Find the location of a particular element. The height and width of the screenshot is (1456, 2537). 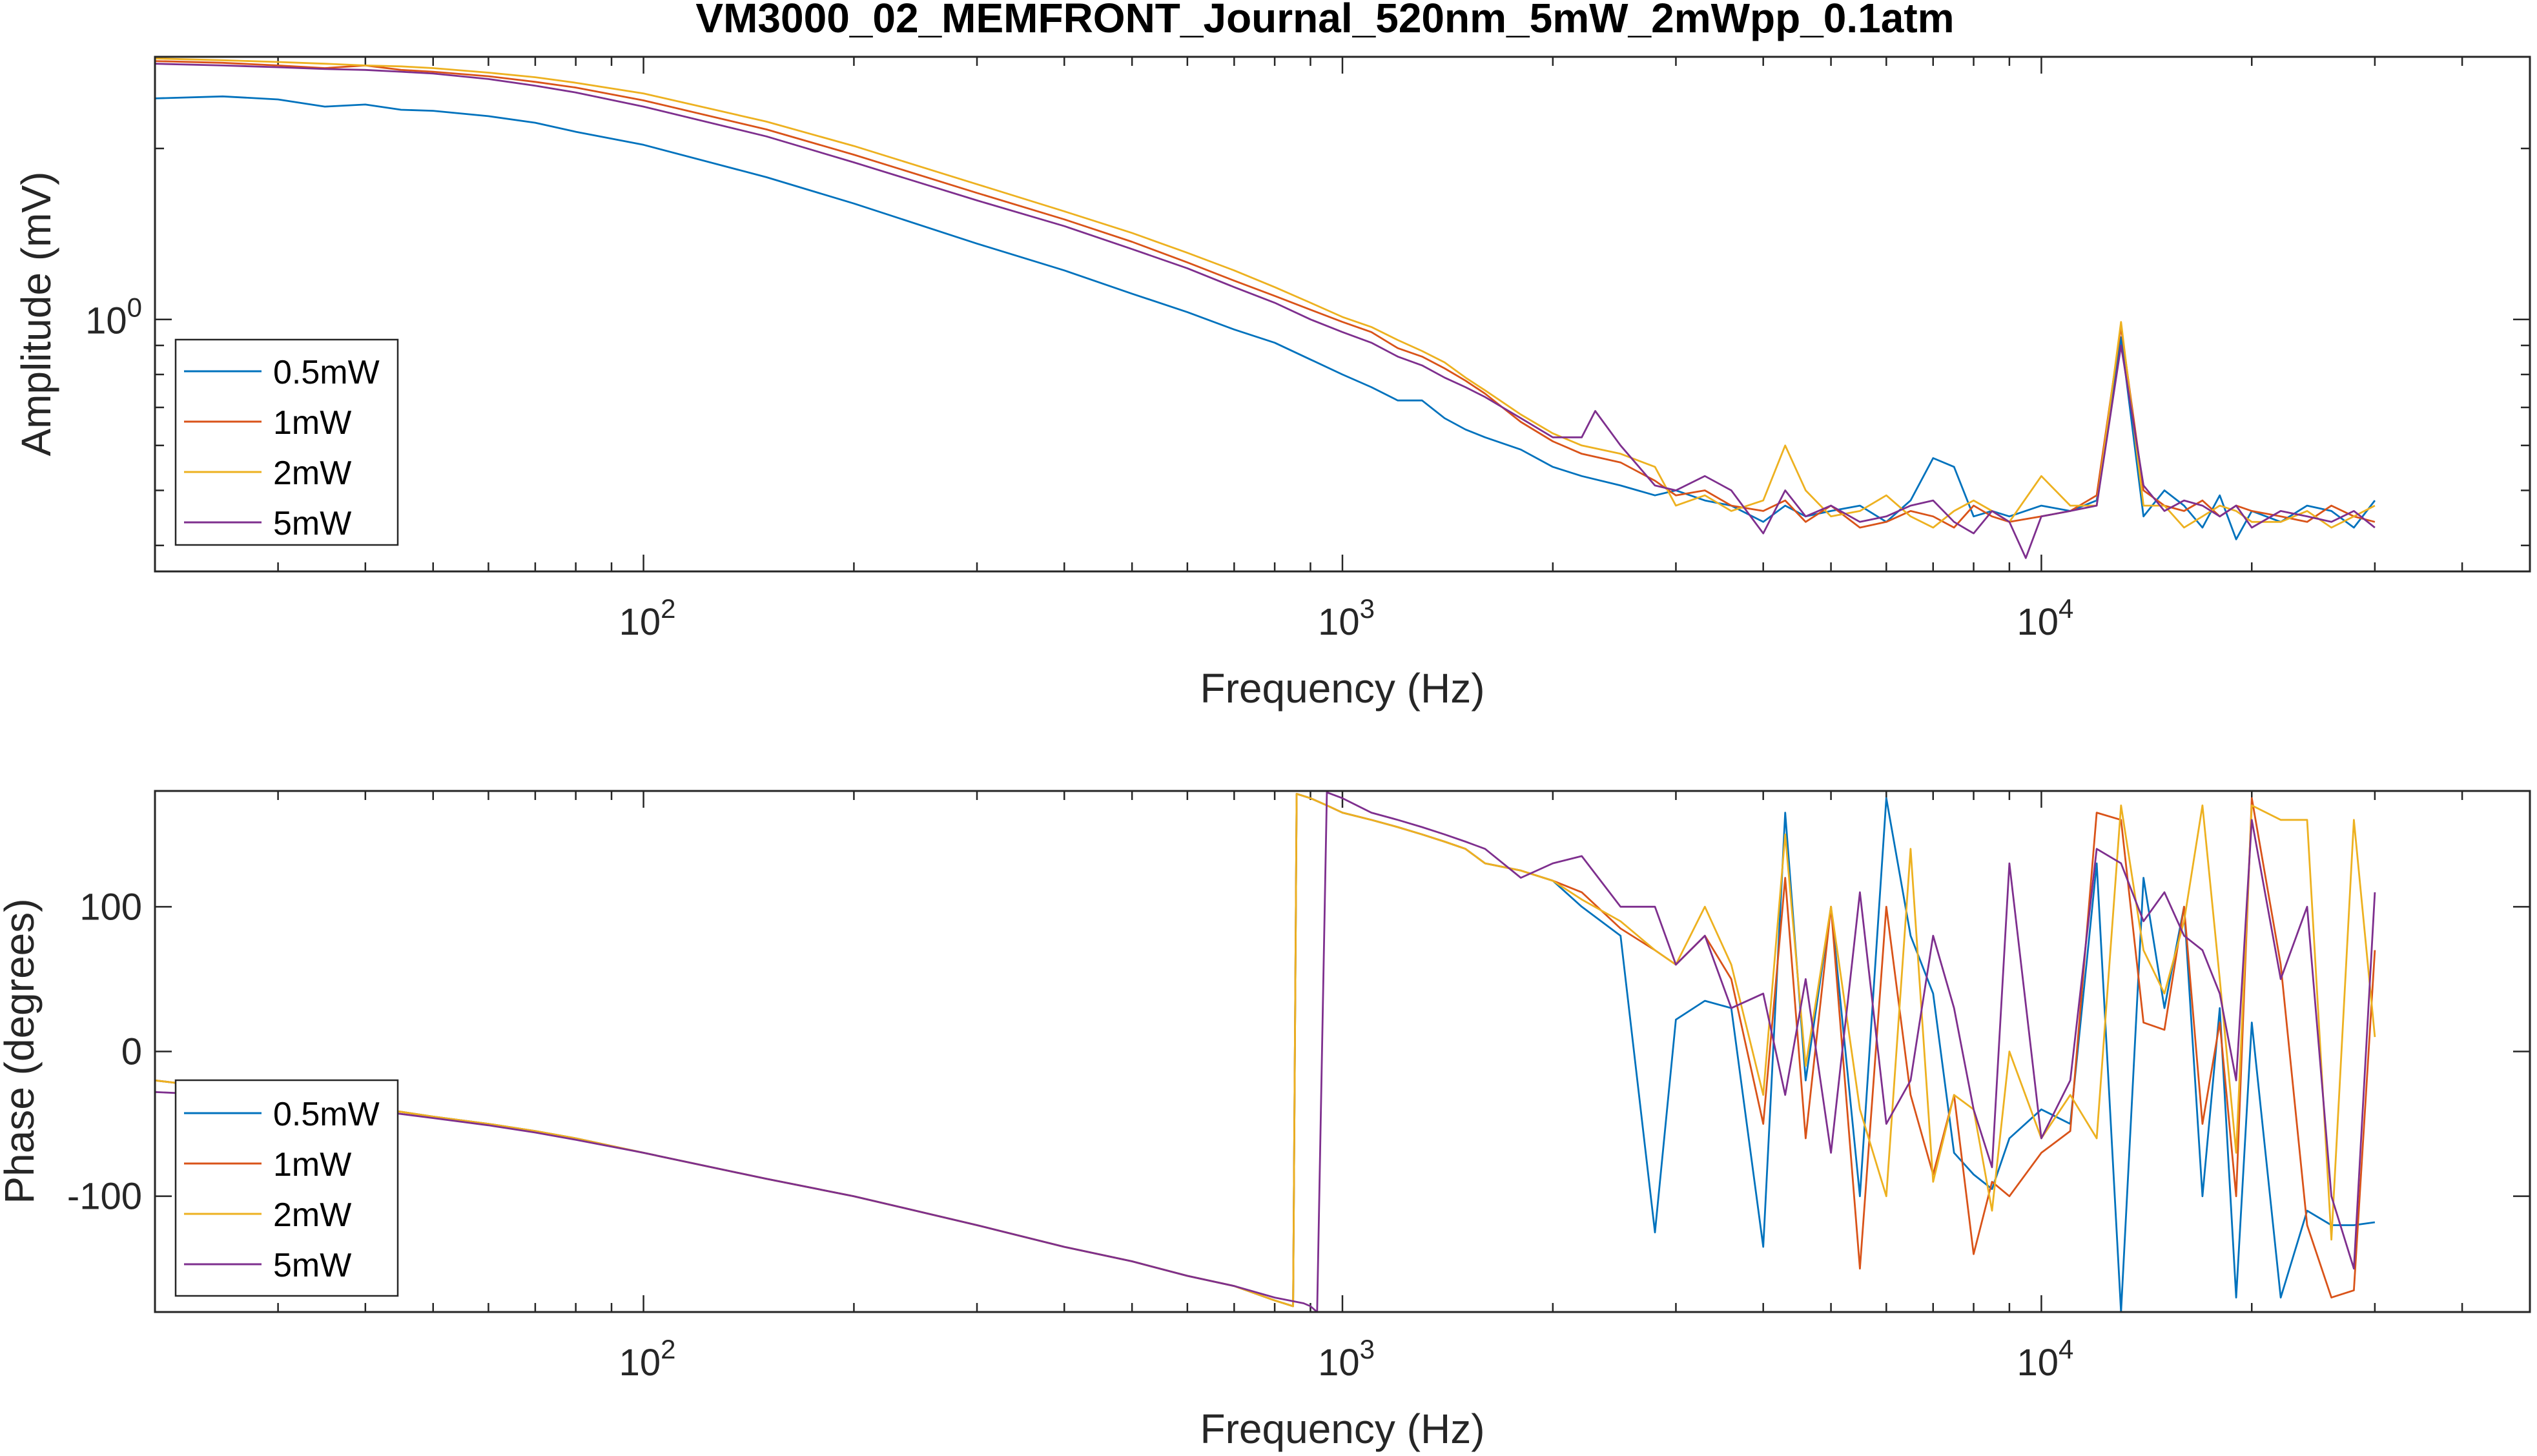

phase-ytick-label-2: -100 is located at coordinates (104, 1197).